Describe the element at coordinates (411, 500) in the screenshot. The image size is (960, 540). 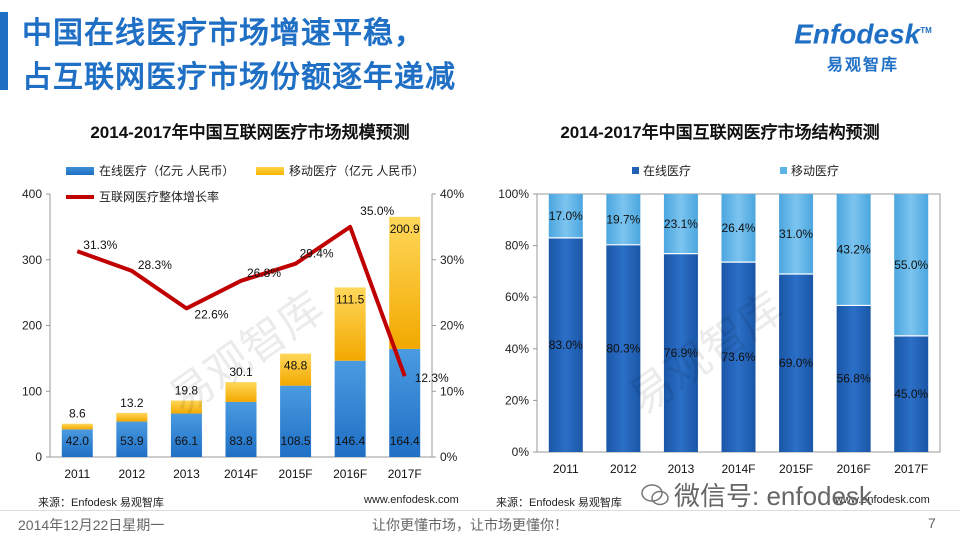
I see `left-site: www.enfodesk.com` at that location.